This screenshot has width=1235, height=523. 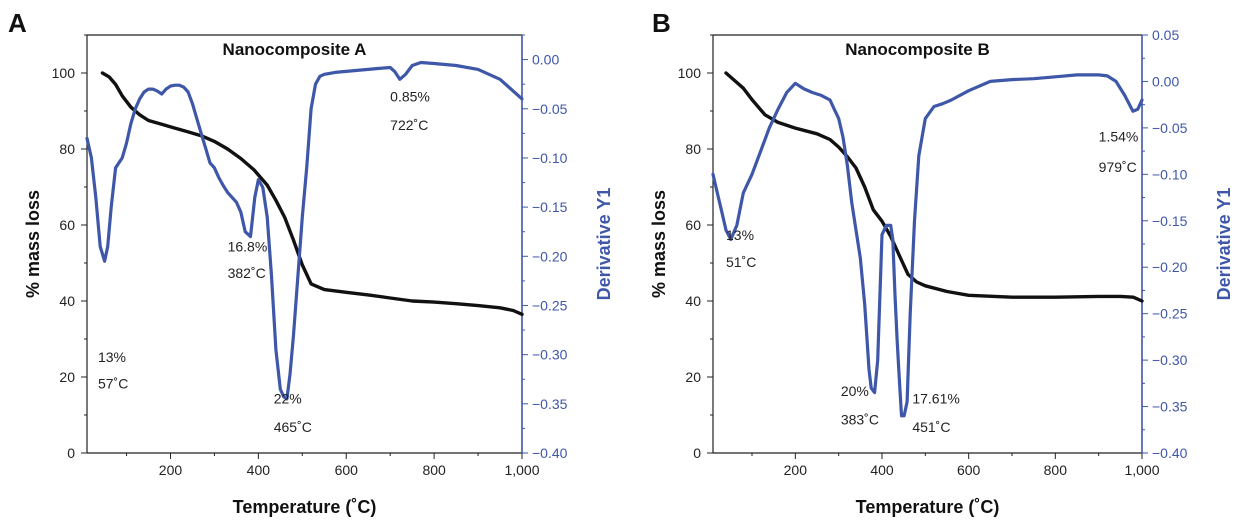 I want to click on peak-annotation: 20%, so click(x=855, y=391).